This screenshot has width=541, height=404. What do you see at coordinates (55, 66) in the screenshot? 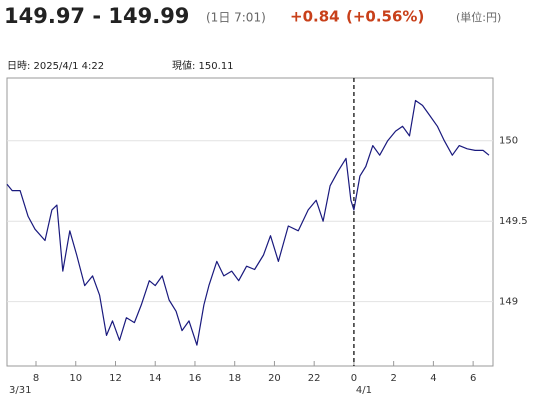
I see `datetime: 日時: 2025/4/1 4:22` at bounding box center [55, 66].